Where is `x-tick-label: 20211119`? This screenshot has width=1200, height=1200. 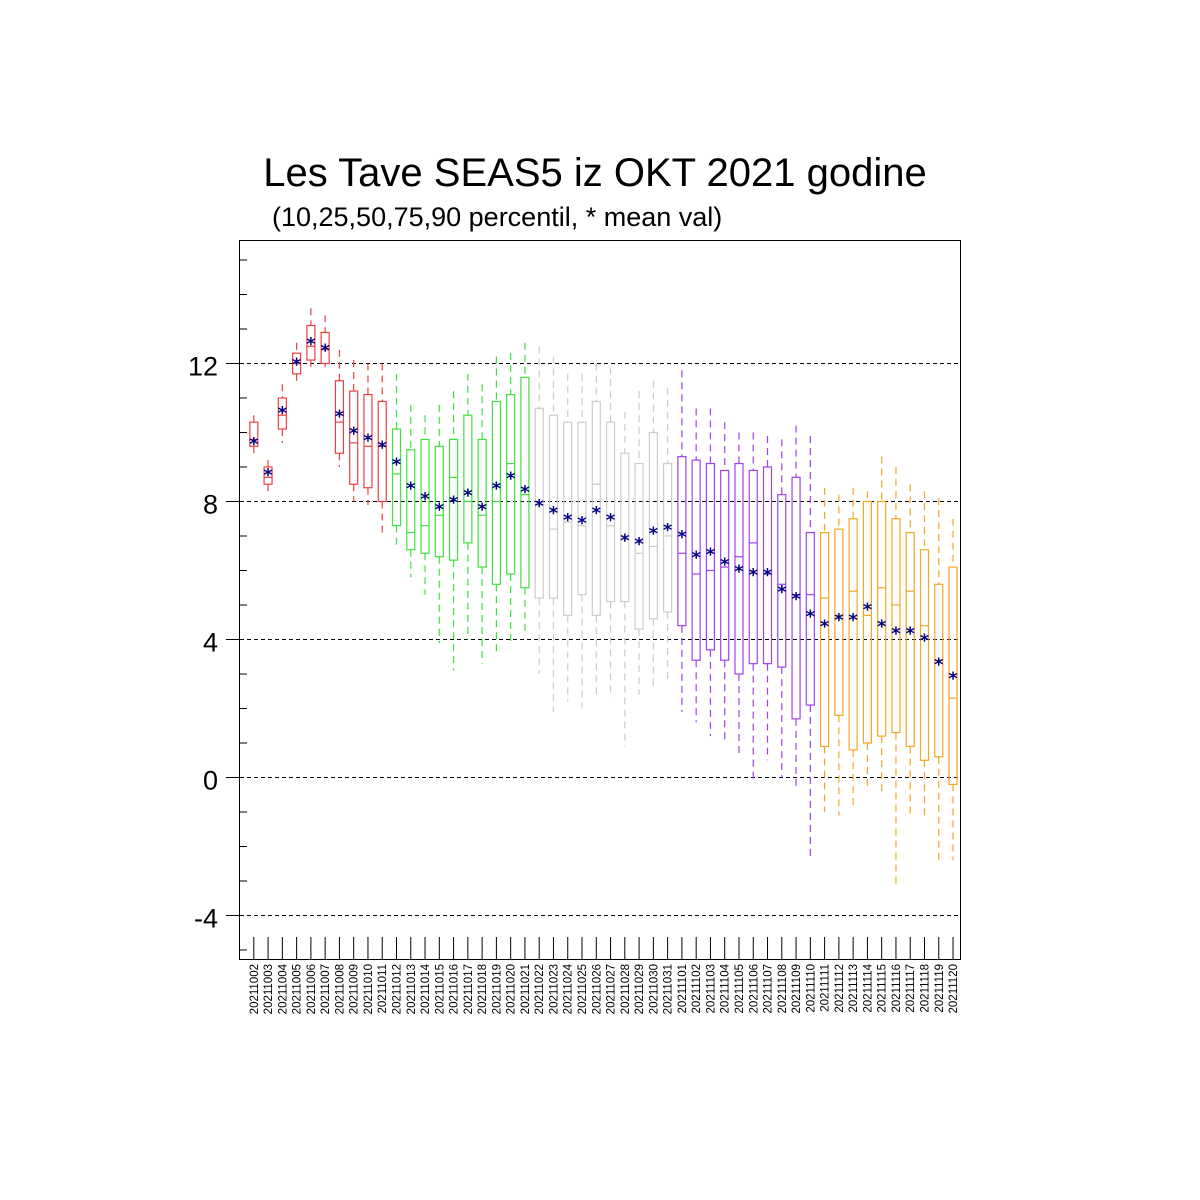 x-tick-label: 20211119 is located at coordinates (940, 988).